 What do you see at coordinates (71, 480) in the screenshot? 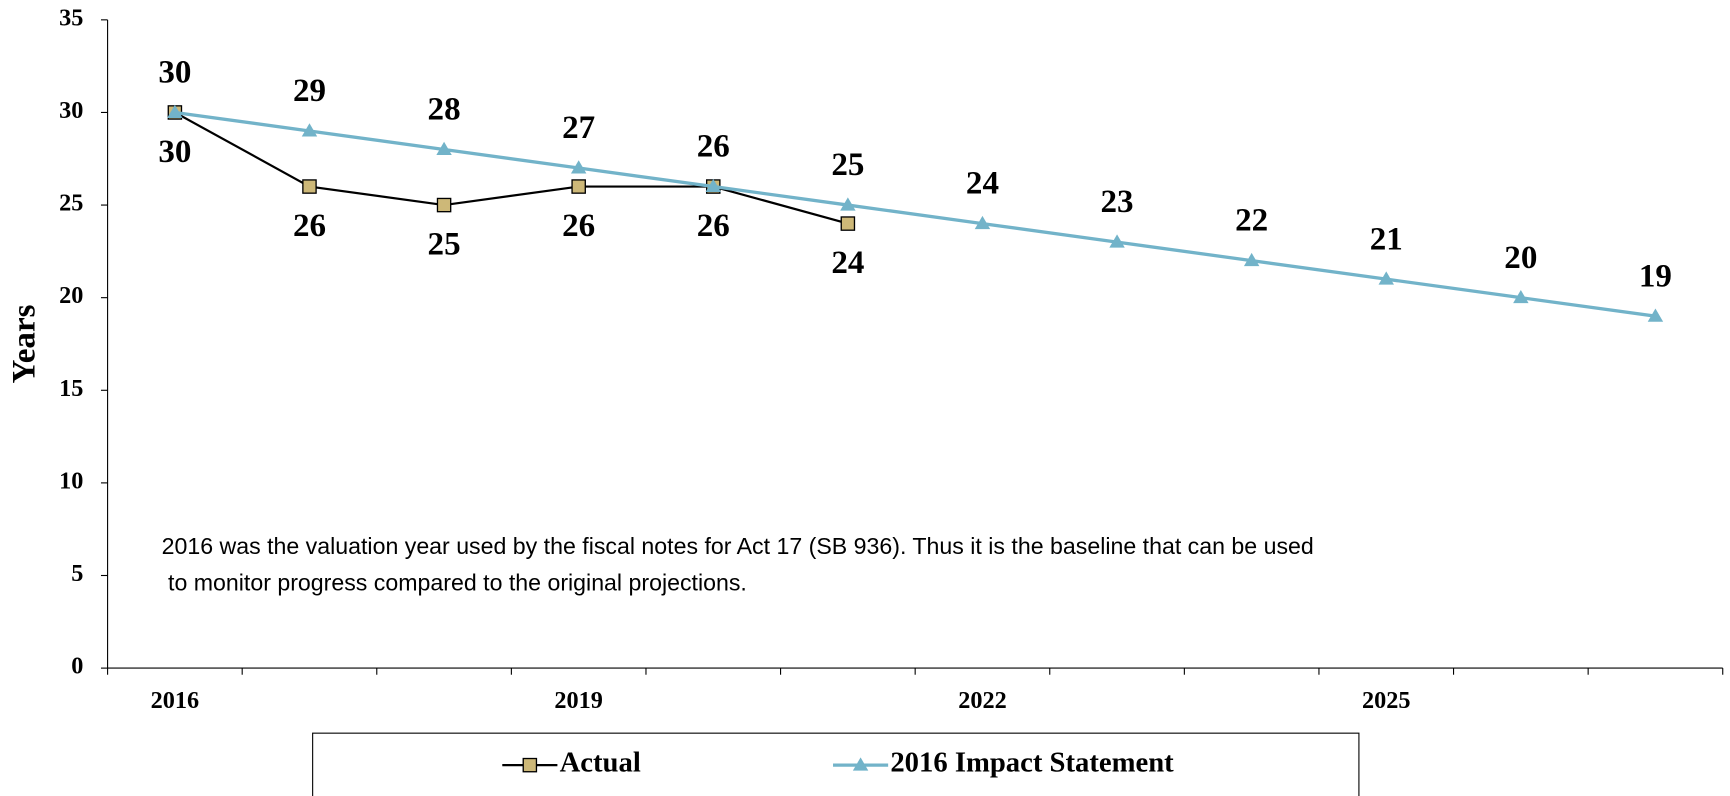
I see `y-tick-label: 10` at bounding box center [71, 480].